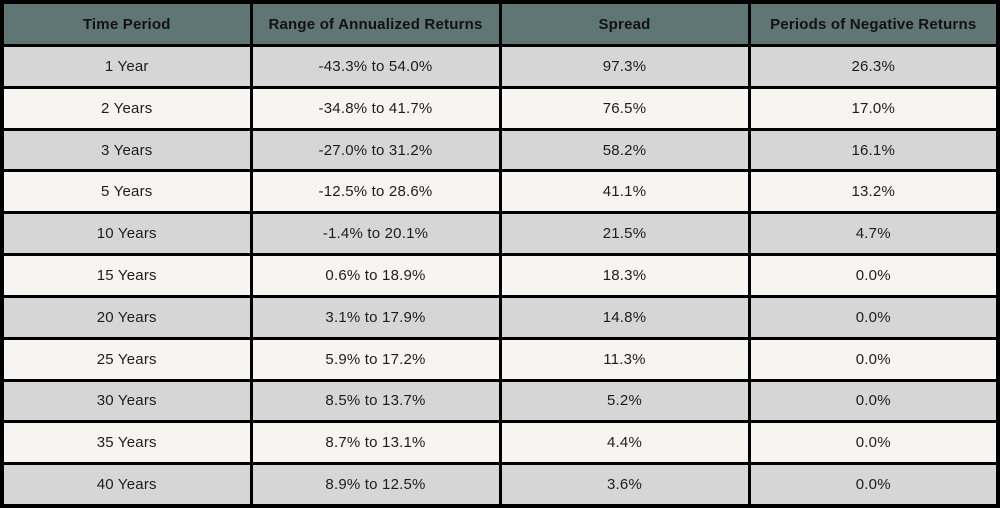 This screenshot has height=508, width=1000. I want to click on negative-periods-cell: 13.2%, so click(873, 192).